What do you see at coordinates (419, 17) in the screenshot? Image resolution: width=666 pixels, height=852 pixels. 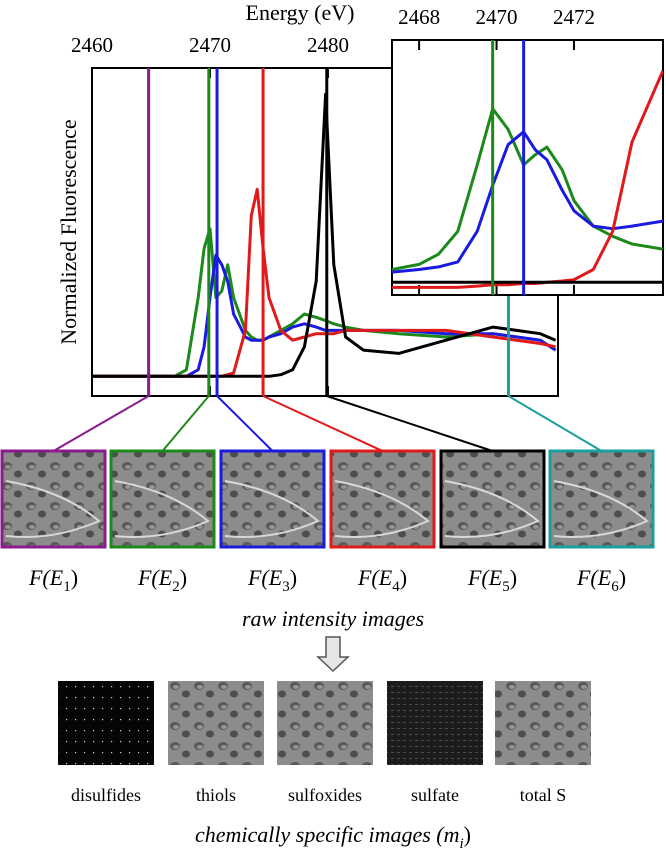 I see `x-tick-label: 2468` at bounding box center [419, 17].